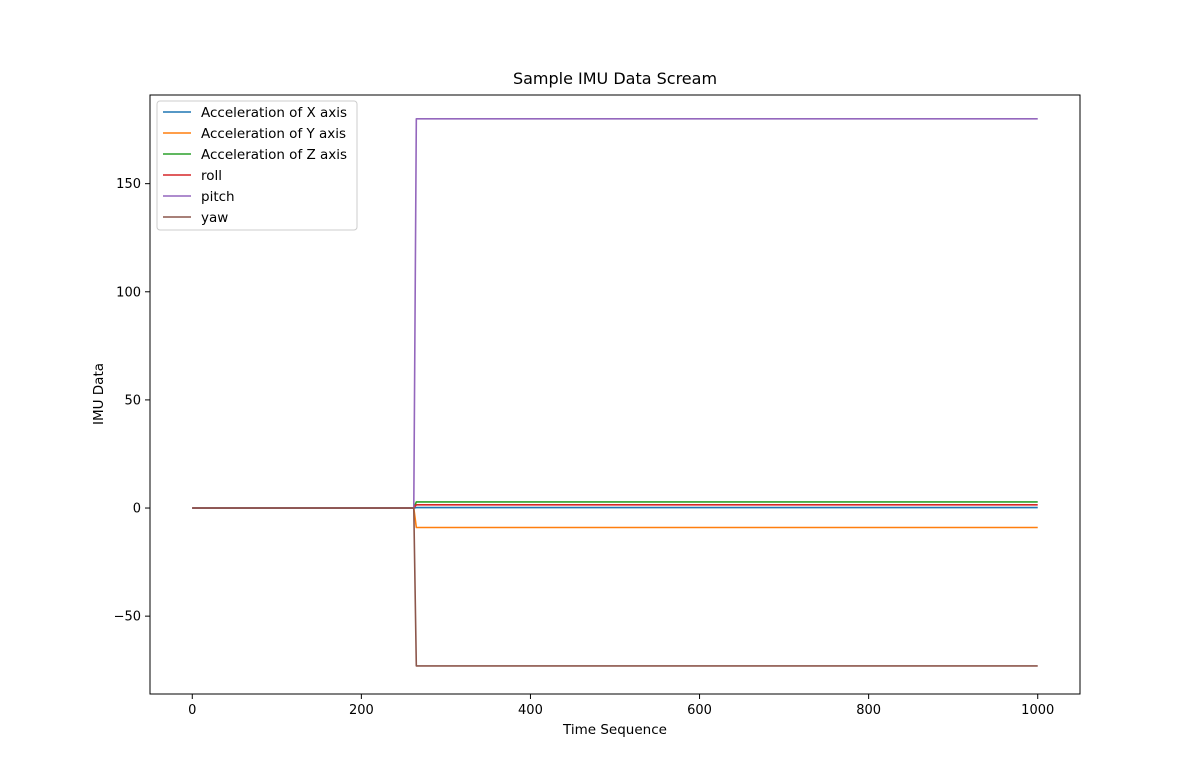 This screenshot has width=1200, height=780. I want to click on legend-box, so click(257, 165).